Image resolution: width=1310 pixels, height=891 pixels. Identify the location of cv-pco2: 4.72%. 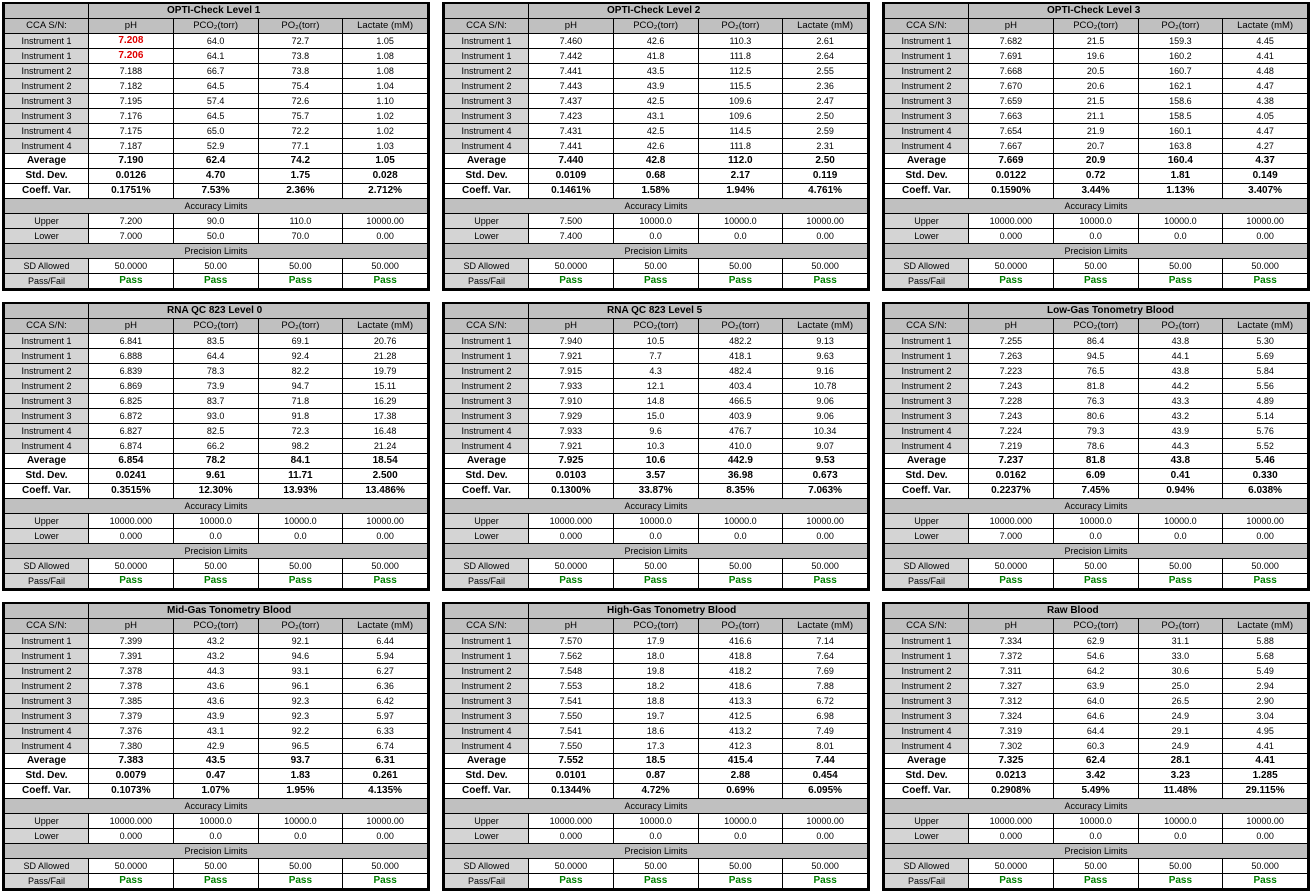
(655, 791).